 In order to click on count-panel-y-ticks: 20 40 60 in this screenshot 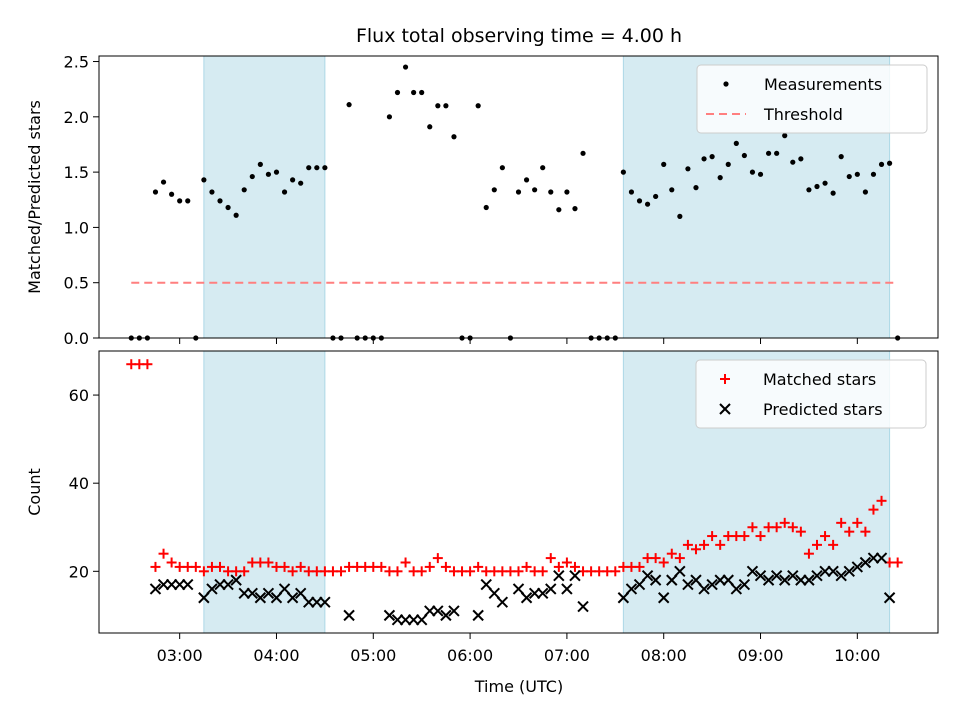, I will do `click(84, 483)`.